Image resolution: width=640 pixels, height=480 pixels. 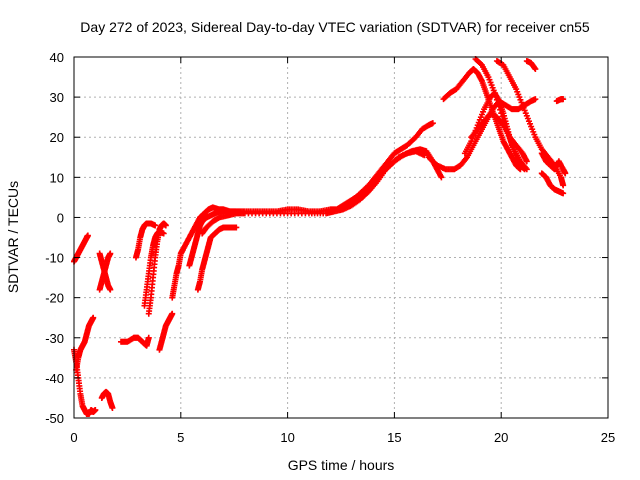 What do you see at coordinates (54, 298) in the screenshot?
I see `y-tick-label: -20` at bounding box center [54, 298].